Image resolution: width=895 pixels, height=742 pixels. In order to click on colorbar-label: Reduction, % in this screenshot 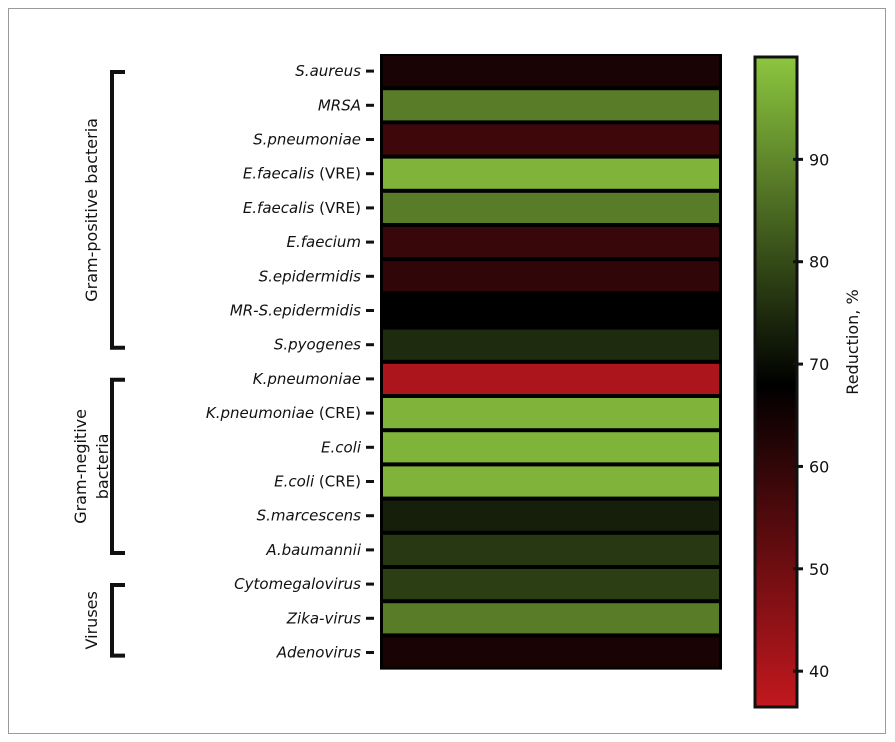, I will do `click(852, 341)`.